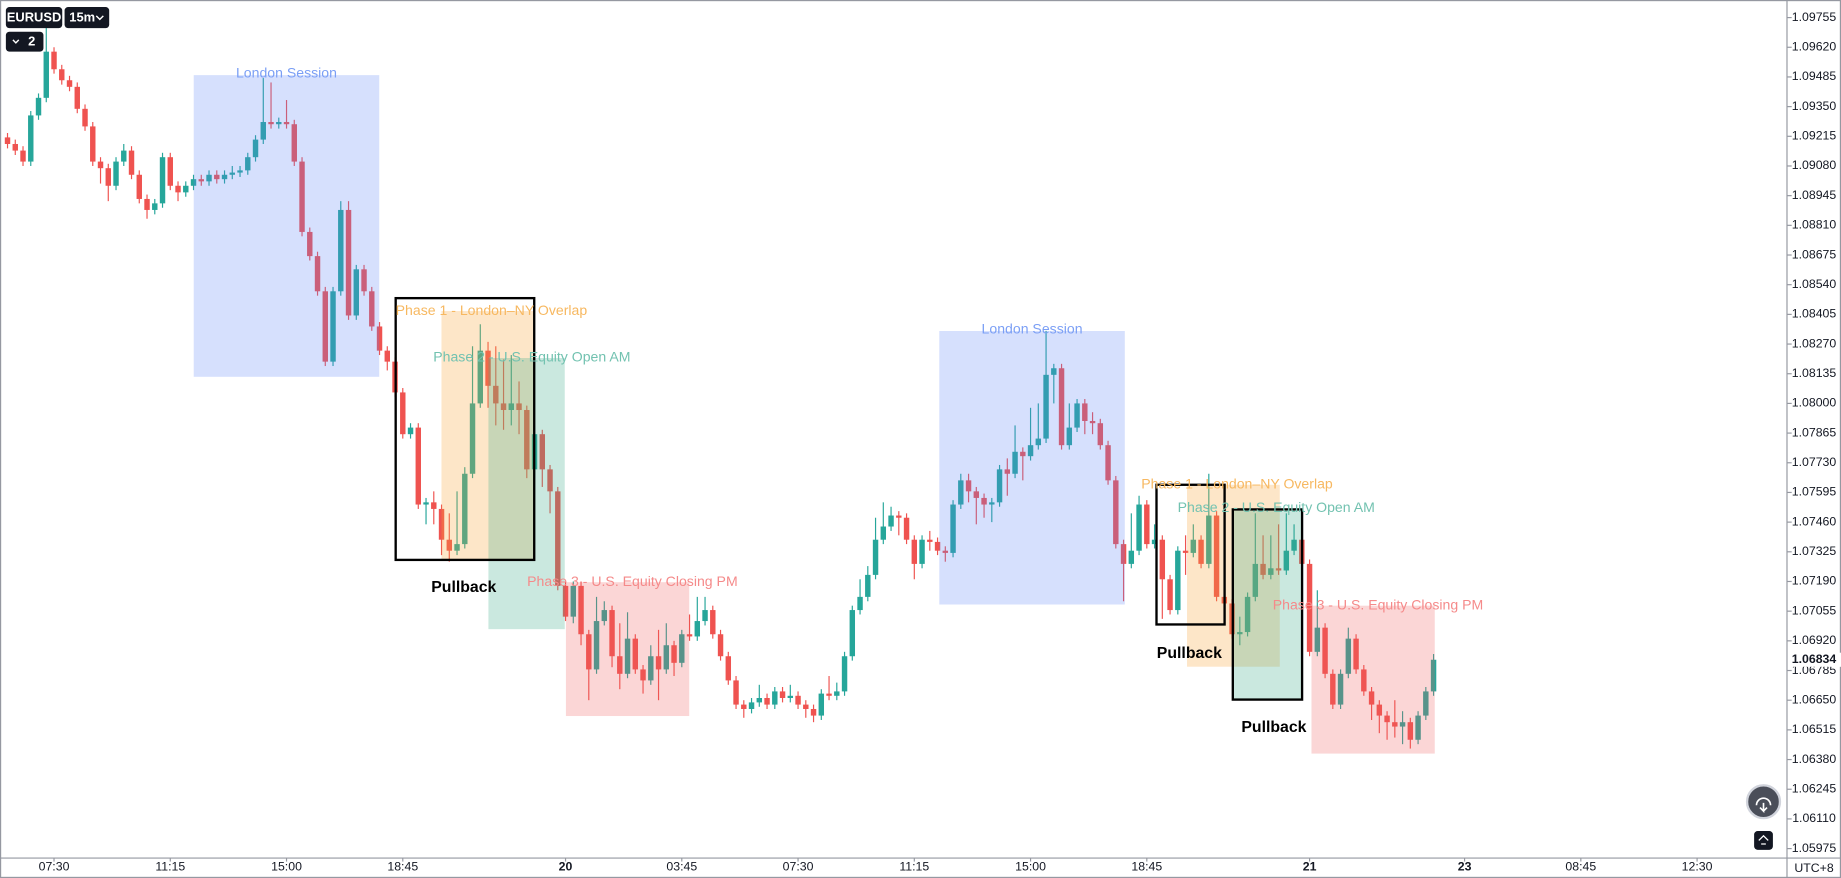 The height and width of the screenshot is (878, 1841). What do you see at coordinates (1814, 373) in the screenshot?
I see `y-tick-label: 1.08135` at bounding box center [1814, 373].